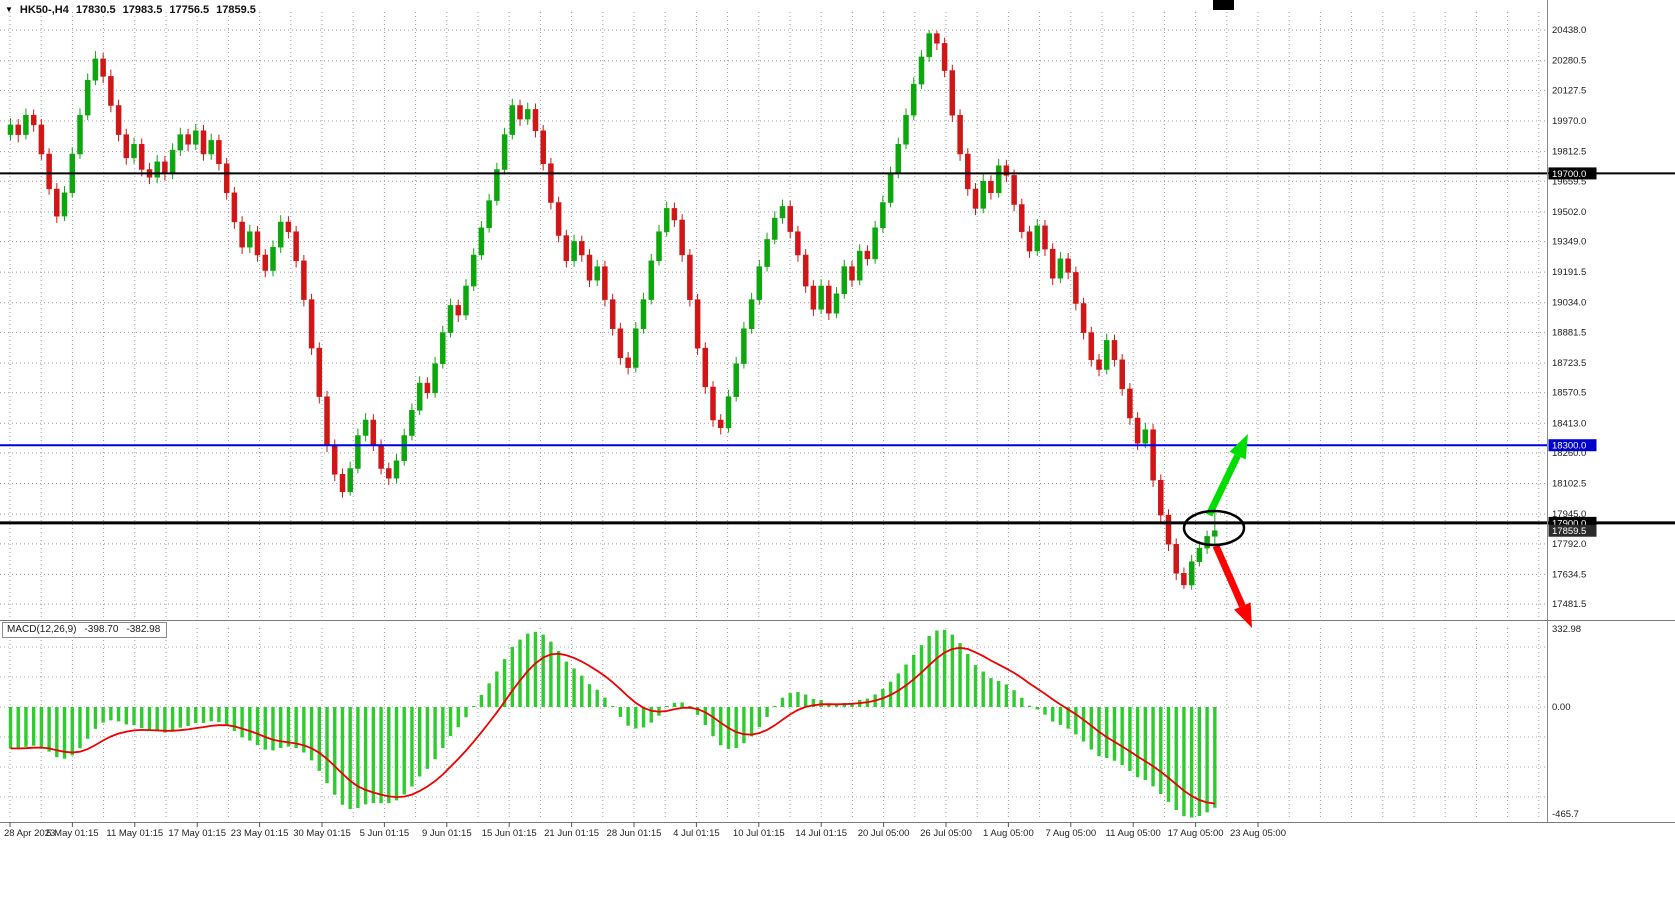 The height and width of the screenshot is (900, 1675). Describe the element at coordinates (1008, 833) in the screenshot. I see `time-tick-label: 1 Aug 05:00` at that location.